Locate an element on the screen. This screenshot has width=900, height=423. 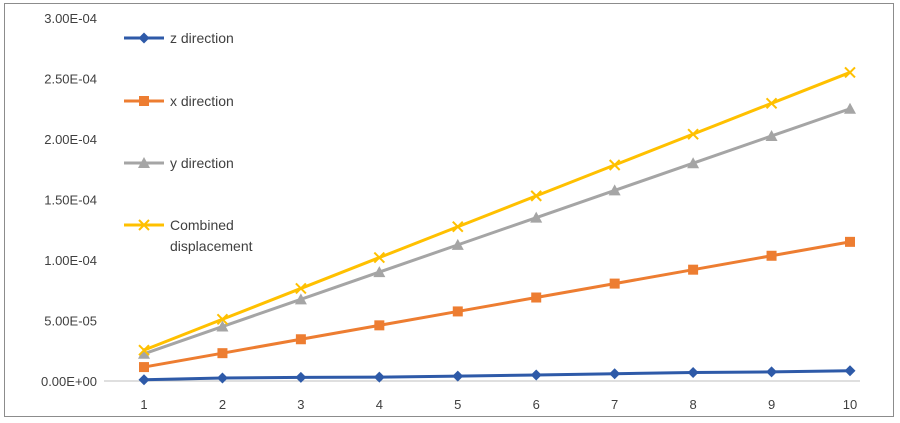
y-tick-label: 1.50E-04 is located at coordinates (70, 200).